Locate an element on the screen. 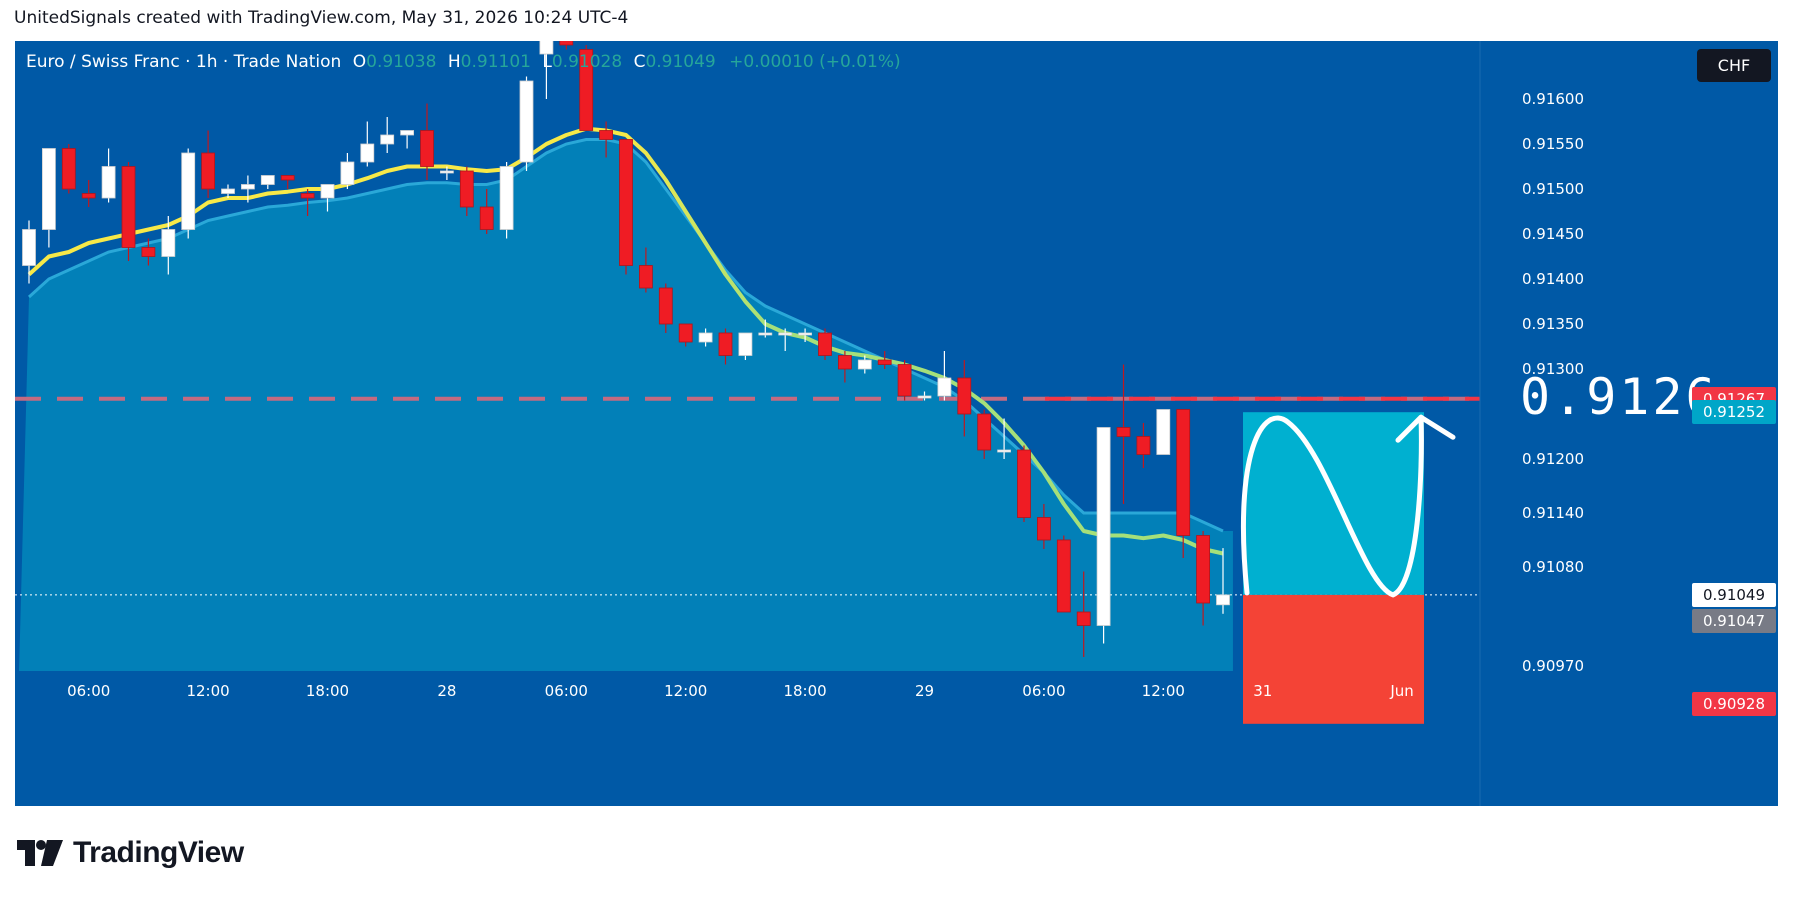 The width and height of the screenshot is (1793, 899). currency-button: CHF is located at coordinates (1734, 65).